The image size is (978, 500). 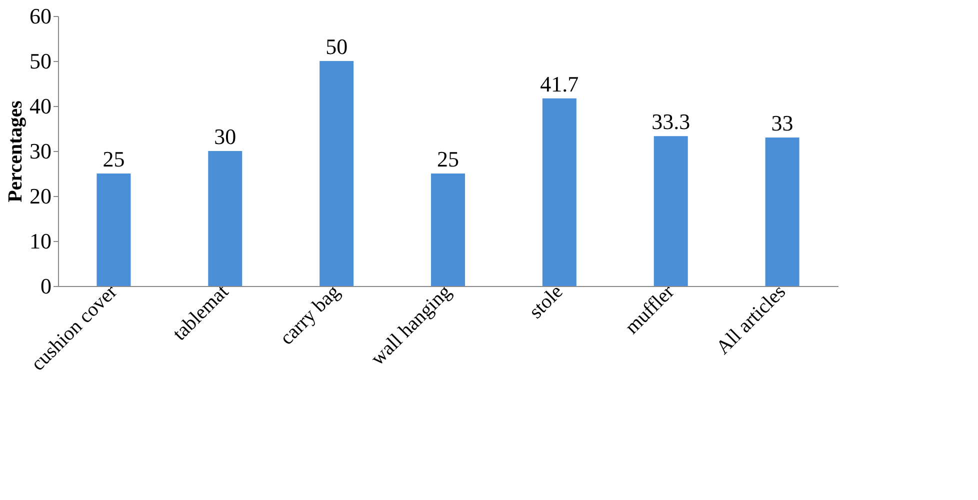 What do you see at coordinates (546, 301) in the screenshot?
I see `x-tick-label: stole` at bounding box center [546, 301].